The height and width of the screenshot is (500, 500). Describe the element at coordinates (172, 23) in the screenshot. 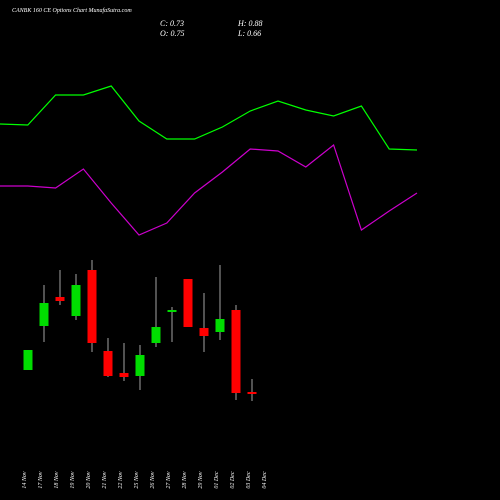

I see `ohlc-text: C: 0.73` at that location.